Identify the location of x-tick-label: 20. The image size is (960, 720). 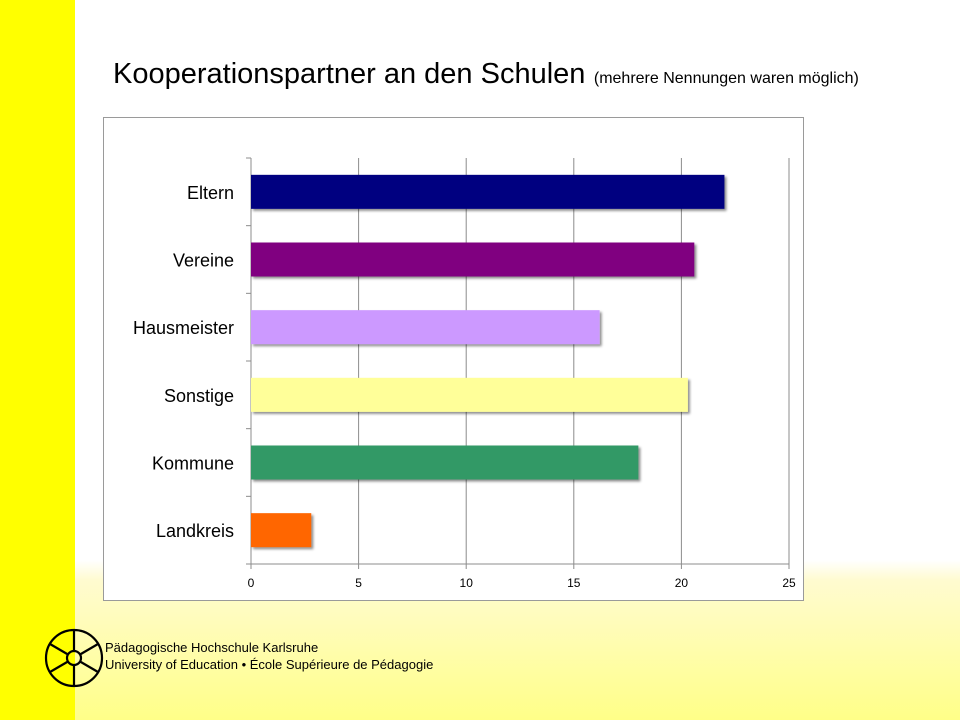
(682, 583).